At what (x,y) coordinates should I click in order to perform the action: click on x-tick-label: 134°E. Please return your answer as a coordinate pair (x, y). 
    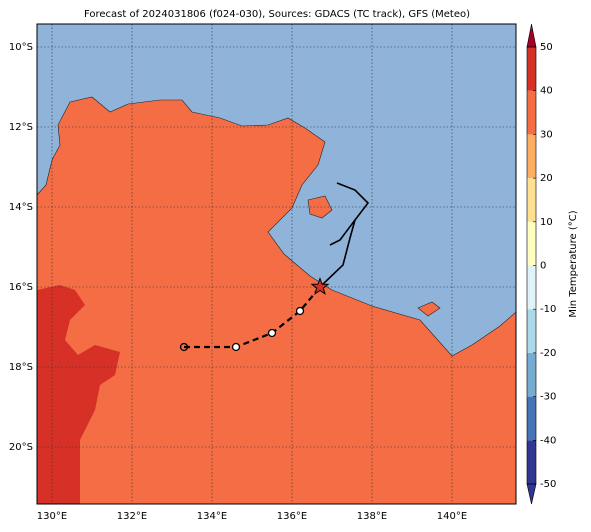
    Looking at the image, I should click on (212, 516).